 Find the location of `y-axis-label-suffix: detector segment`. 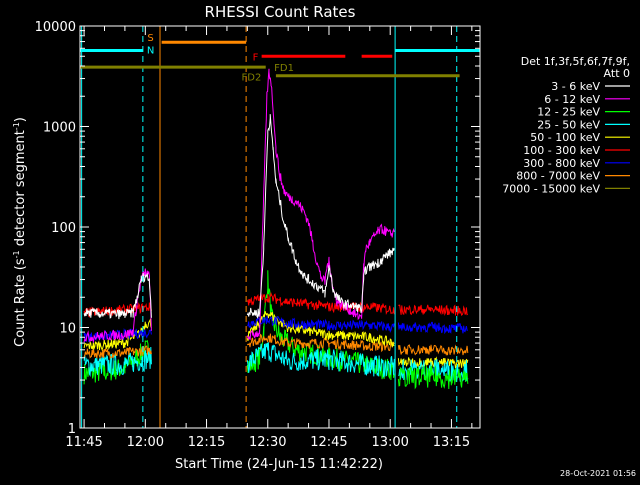

y-axis-label-suffix: detector segment is located at coordinates (20, 190).